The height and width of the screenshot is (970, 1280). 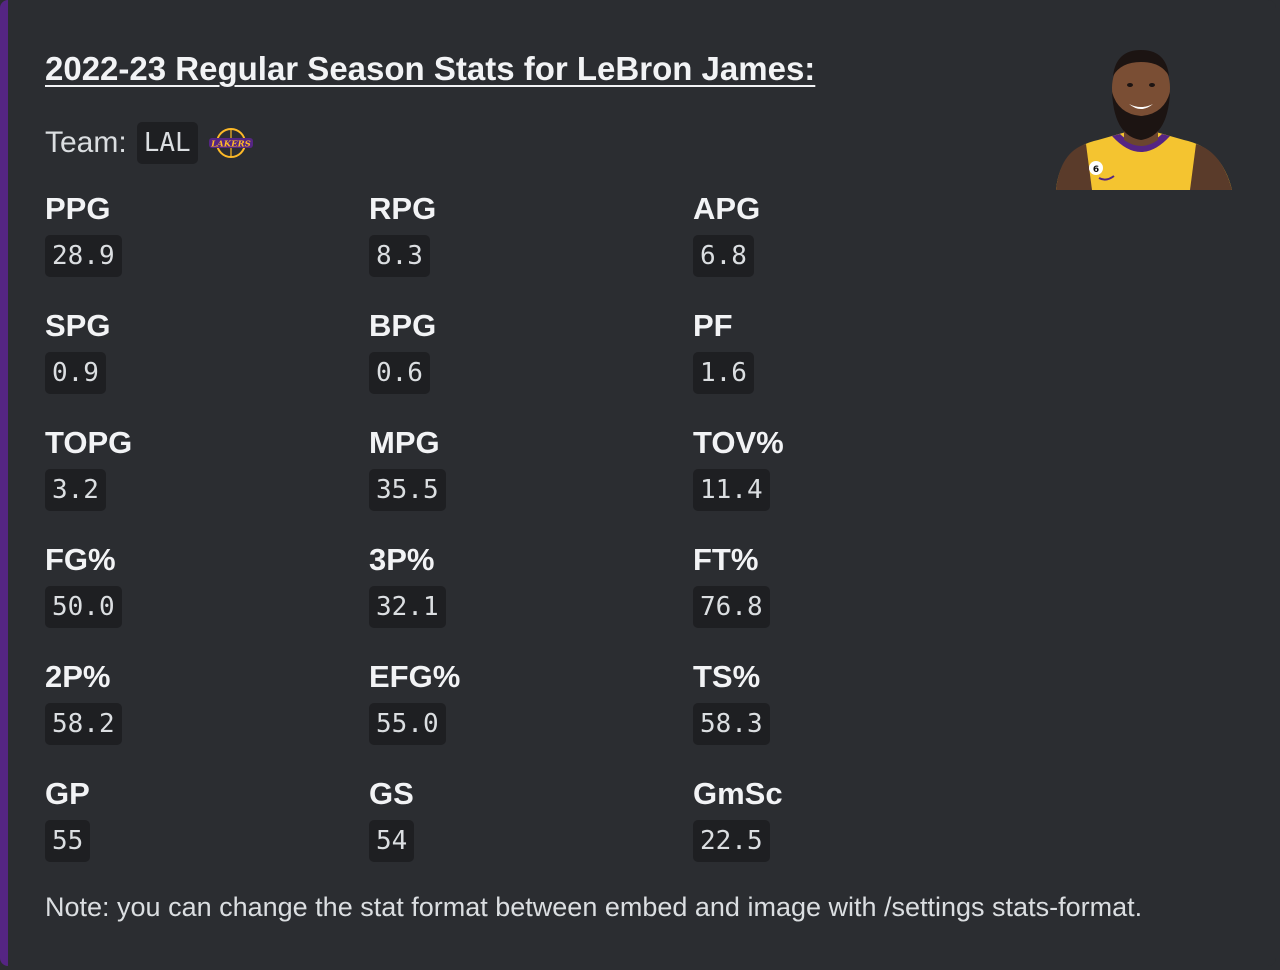 What do you see at coordinates (205, 818) in the screenshot?
I see `stat-field: GP 55` at bounding box center [205, 818].